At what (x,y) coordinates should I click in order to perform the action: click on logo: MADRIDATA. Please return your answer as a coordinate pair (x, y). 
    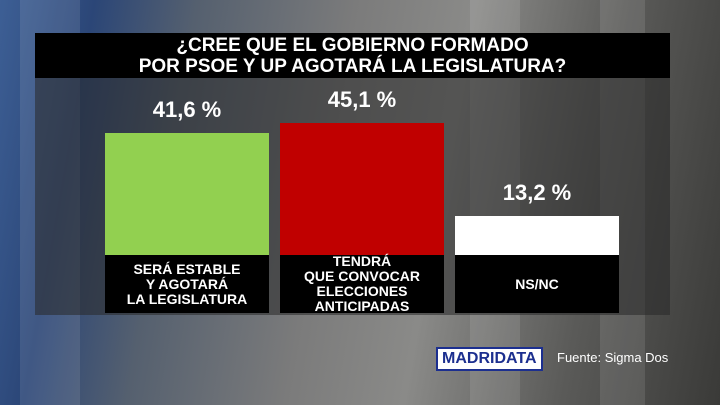
    Looking at the image, I should click on (489, 359).